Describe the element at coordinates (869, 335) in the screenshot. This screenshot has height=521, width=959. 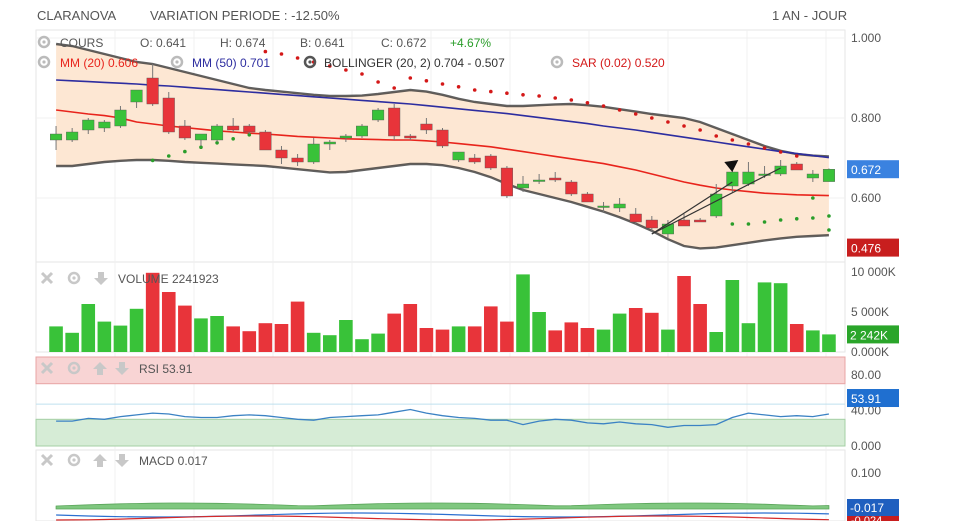
I see `last-volume-label: 2 242K` at that location.